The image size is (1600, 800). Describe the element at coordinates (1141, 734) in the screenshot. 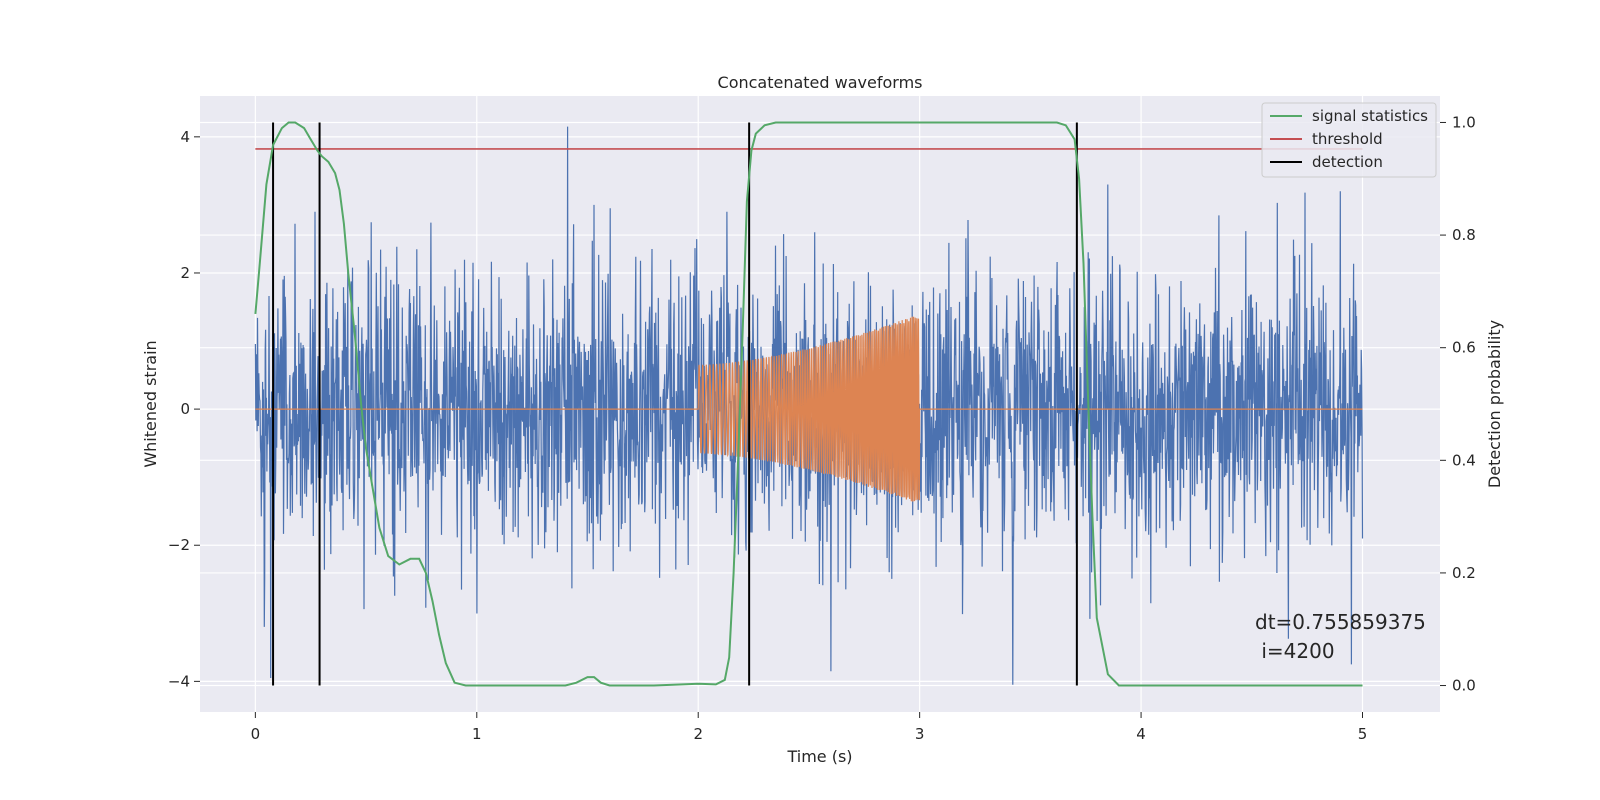

I see `x-tick-label: 4` at that location.